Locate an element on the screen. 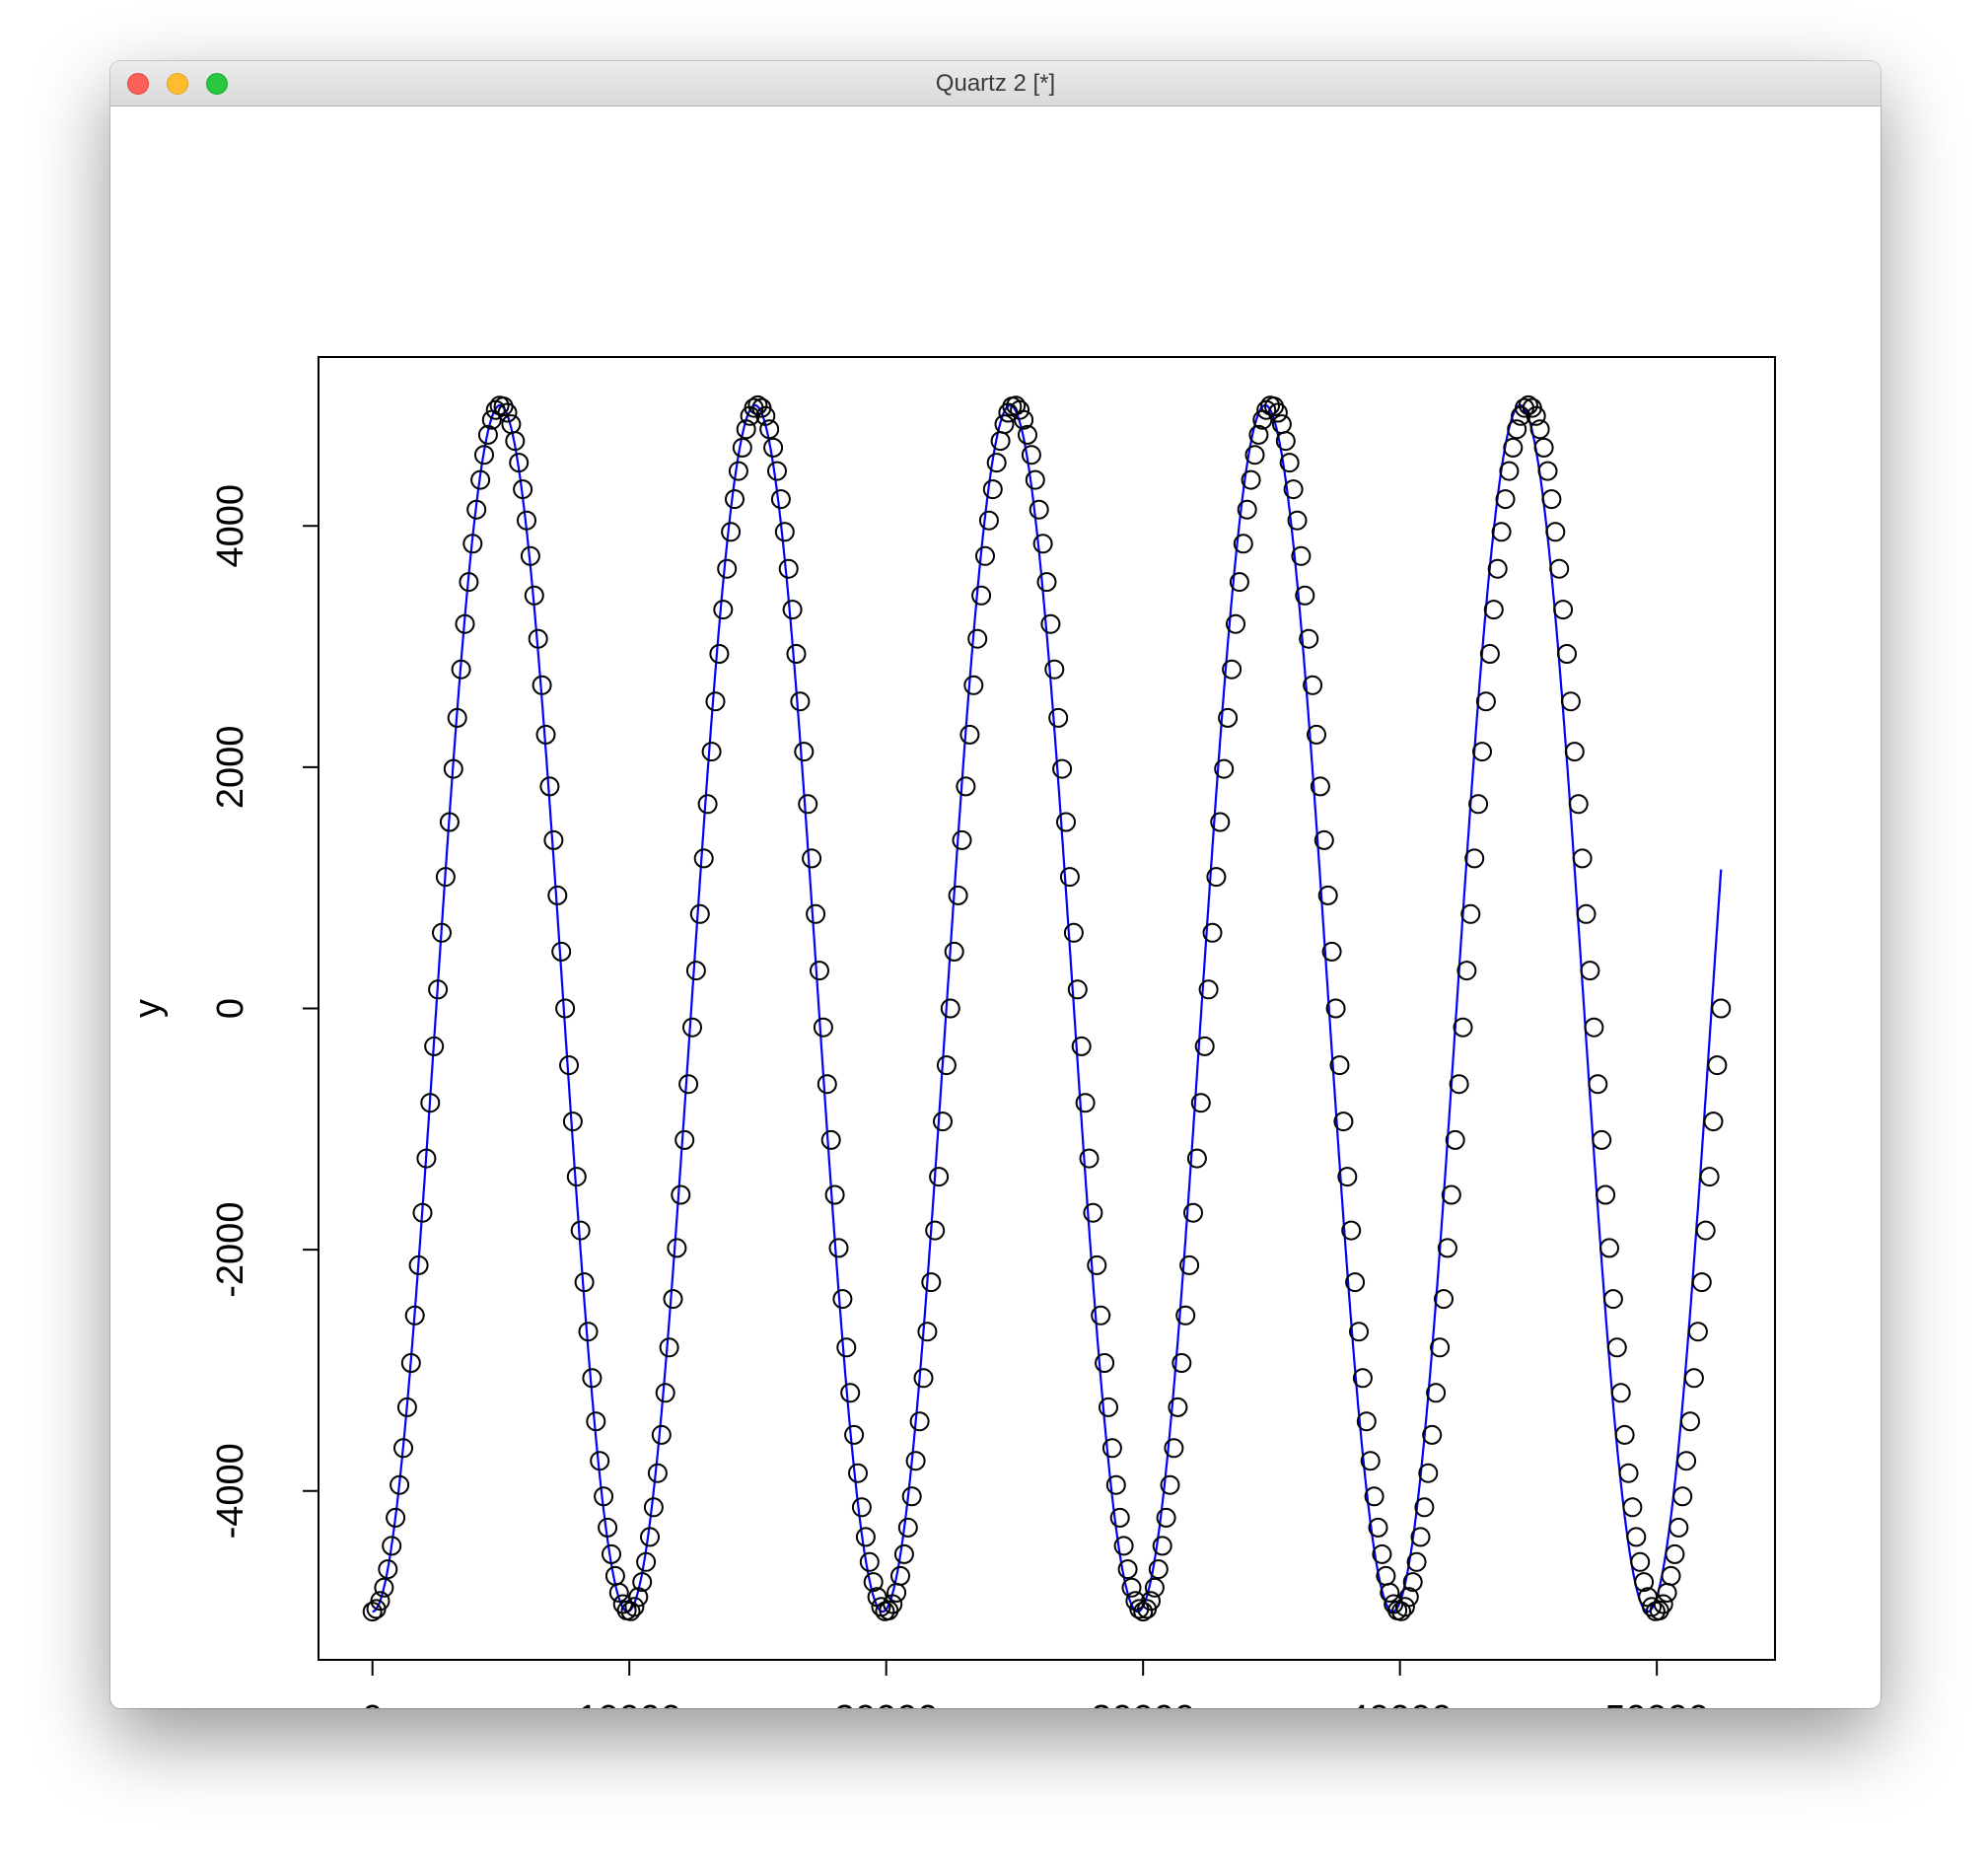 The width and height of the screenshot is (1988, 1864). x-tick-label: 40000 is located at coordinates (1400, 1703).